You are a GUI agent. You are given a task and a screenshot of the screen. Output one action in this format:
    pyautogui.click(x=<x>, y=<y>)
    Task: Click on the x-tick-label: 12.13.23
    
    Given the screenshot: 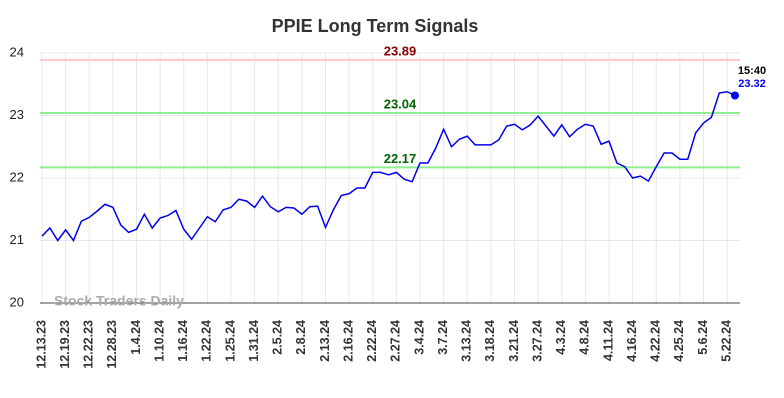 What is the action you would take?
    pyautogui.click(x=41, y=344)
    